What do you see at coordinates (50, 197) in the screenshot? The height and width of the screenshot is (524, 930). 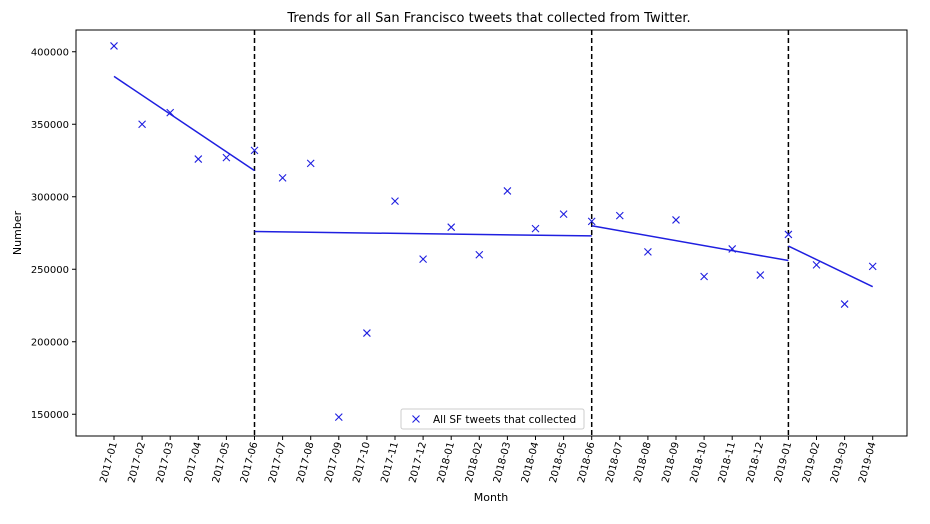 I see `y-tick-label: 300000` at bounding box center [50, 197].